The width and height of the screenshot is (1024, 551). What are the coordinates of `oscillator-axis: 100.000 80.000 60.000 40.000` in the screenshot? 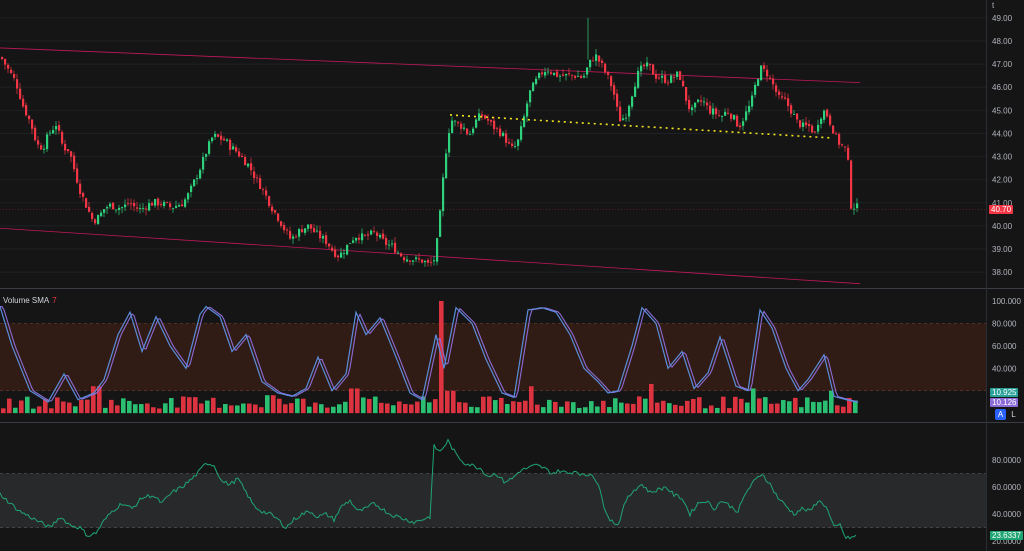 It's located at (1006, 335).